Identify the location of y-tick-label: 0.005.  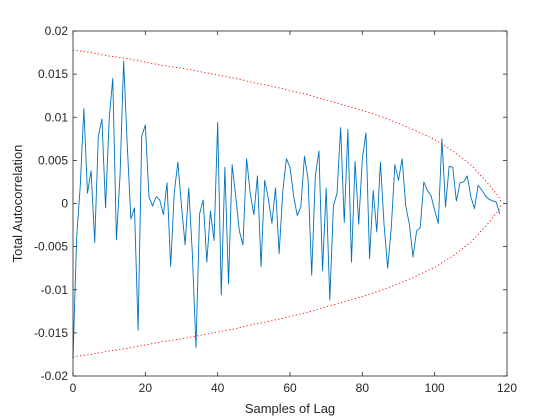
(53, 160).